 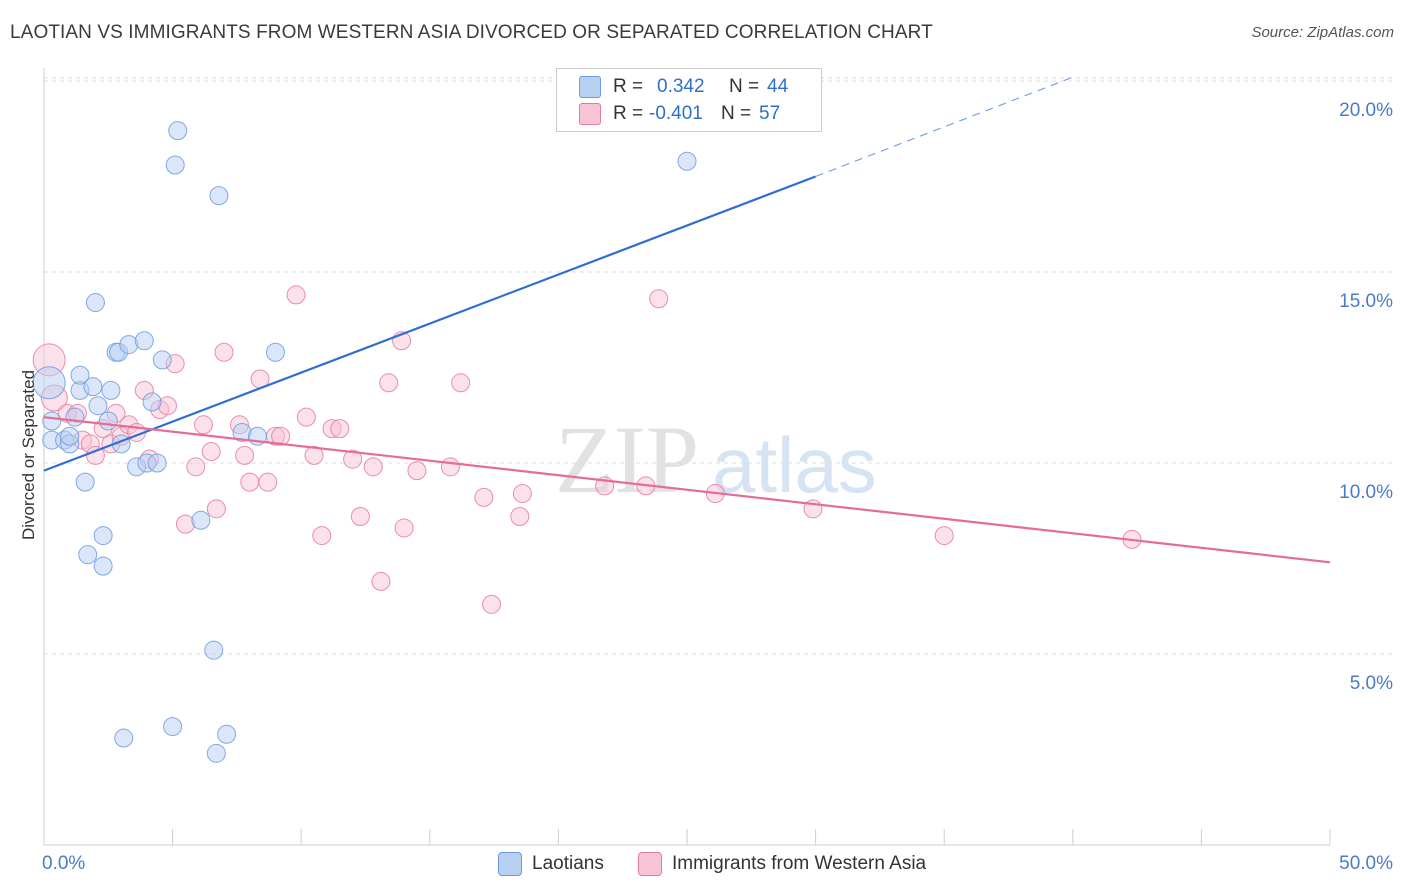 What do you see at coordinates (794, 465) in the screenshot?
I see `watermark-atlas: atlas` at bounding box center [794, 465].